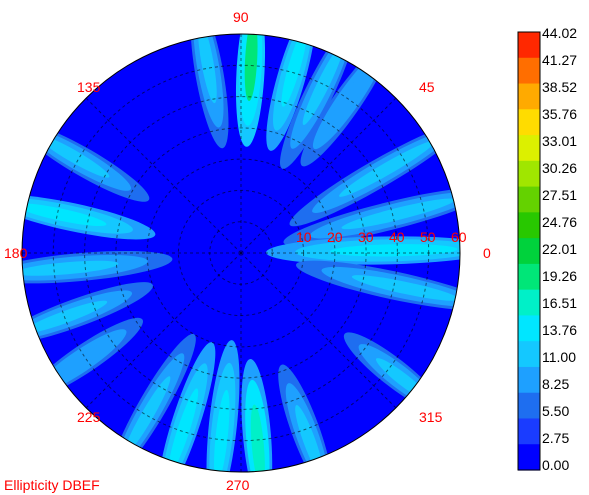 Image resolution: width=589 pixels, height=495 pixels. I want to click on colorbar-tick-label: 27.51, so click(559, 195).